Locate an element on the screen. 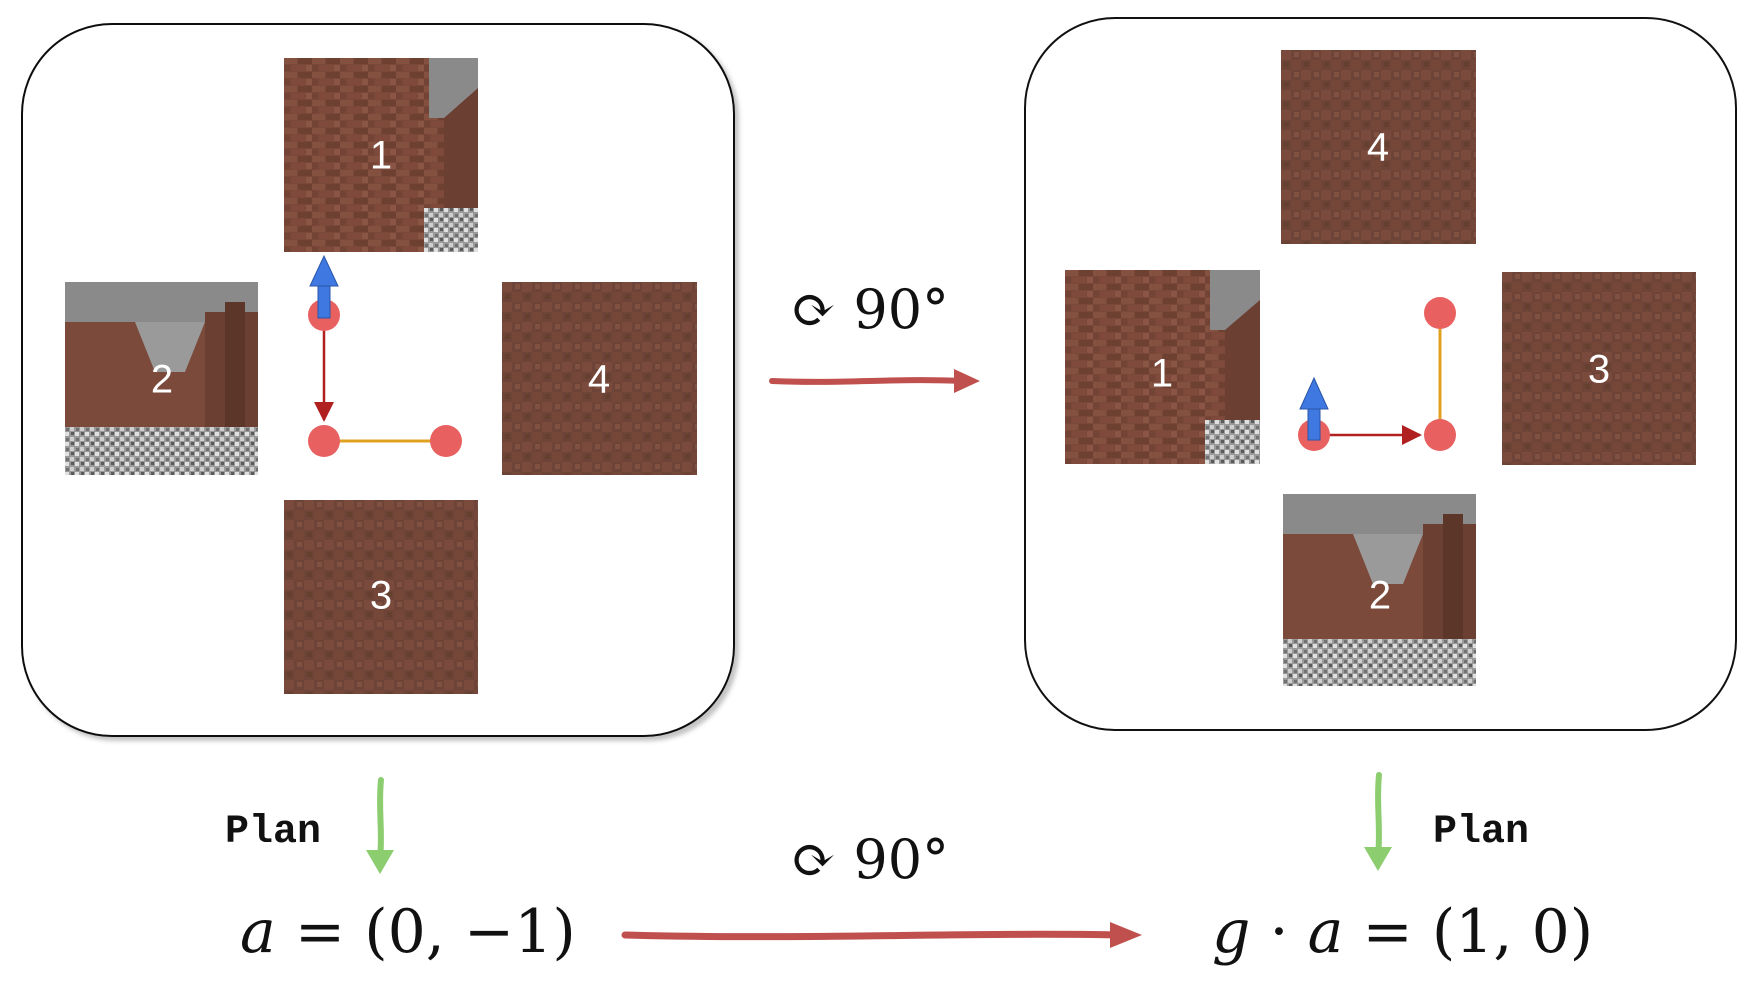 The image size is (1737, 996). right-tile-3-label: 3 is located at coordinates (1599, 370).